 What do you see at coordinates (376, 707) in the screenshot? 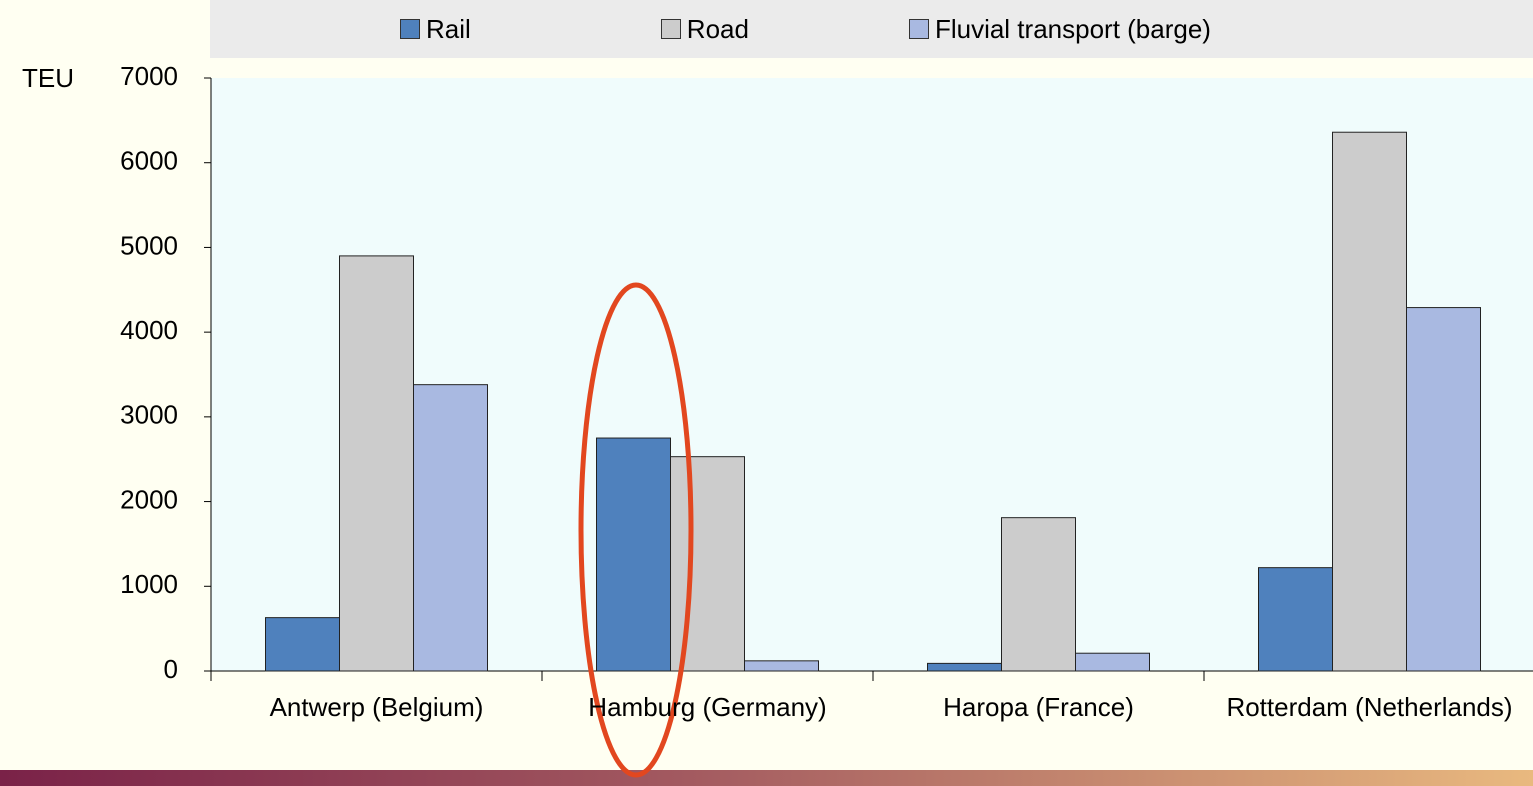
I see `x-tick-label: Antwerp (Belgium)` at bounding box center [376, 707].